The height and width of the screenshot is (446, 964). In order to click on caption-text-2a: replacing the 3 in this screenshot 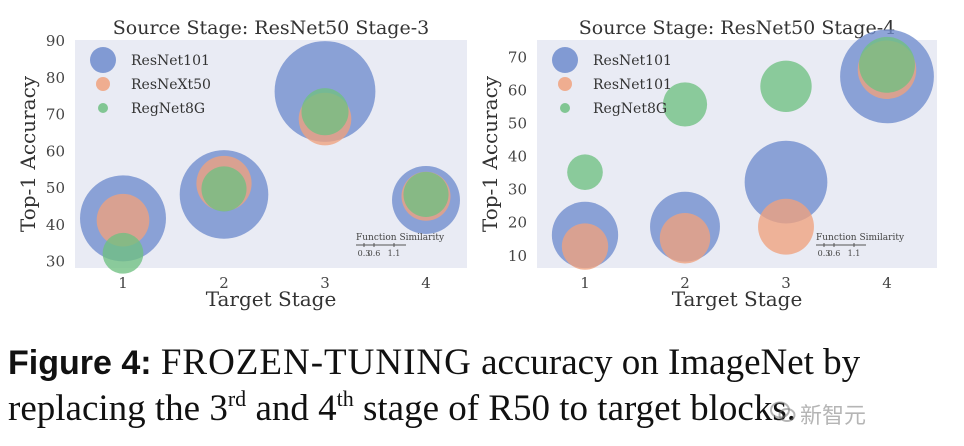, I will do `click(118, 408)`.